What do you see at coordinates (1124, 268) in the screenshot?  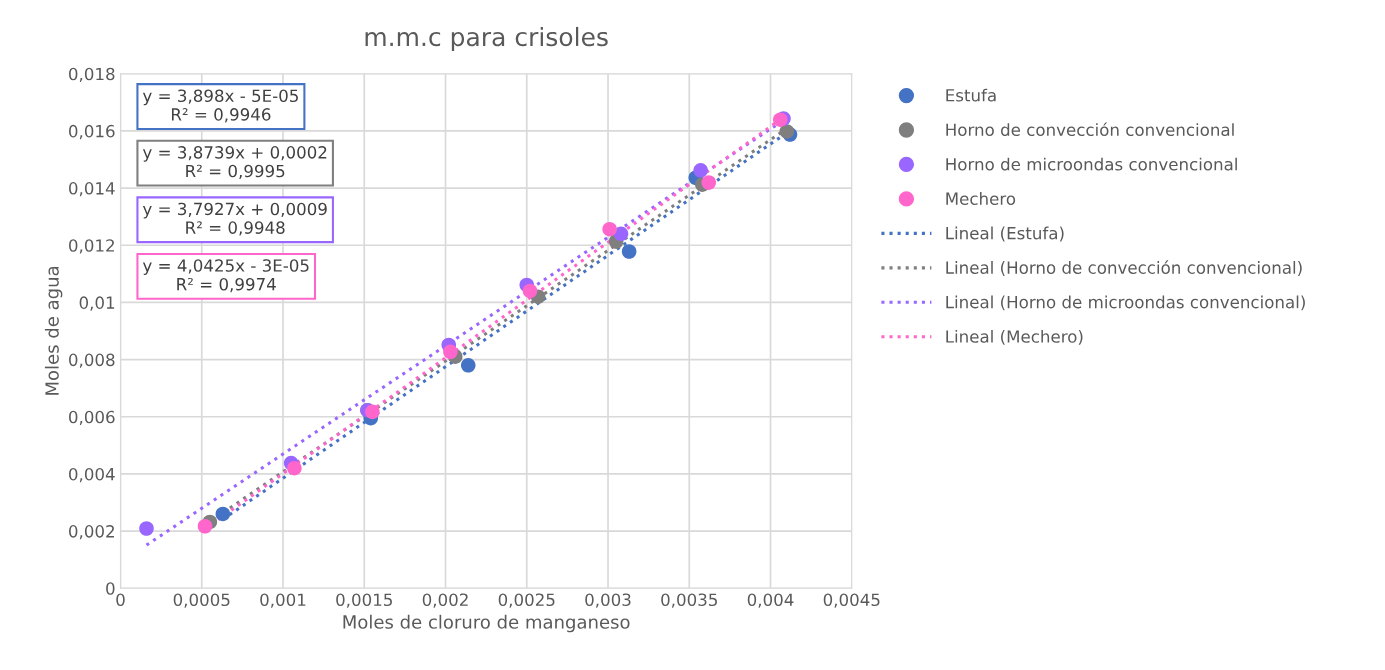 I see `legend-label: Lineal (Horno de convección convencional)` at bounding box center [1124, 268].